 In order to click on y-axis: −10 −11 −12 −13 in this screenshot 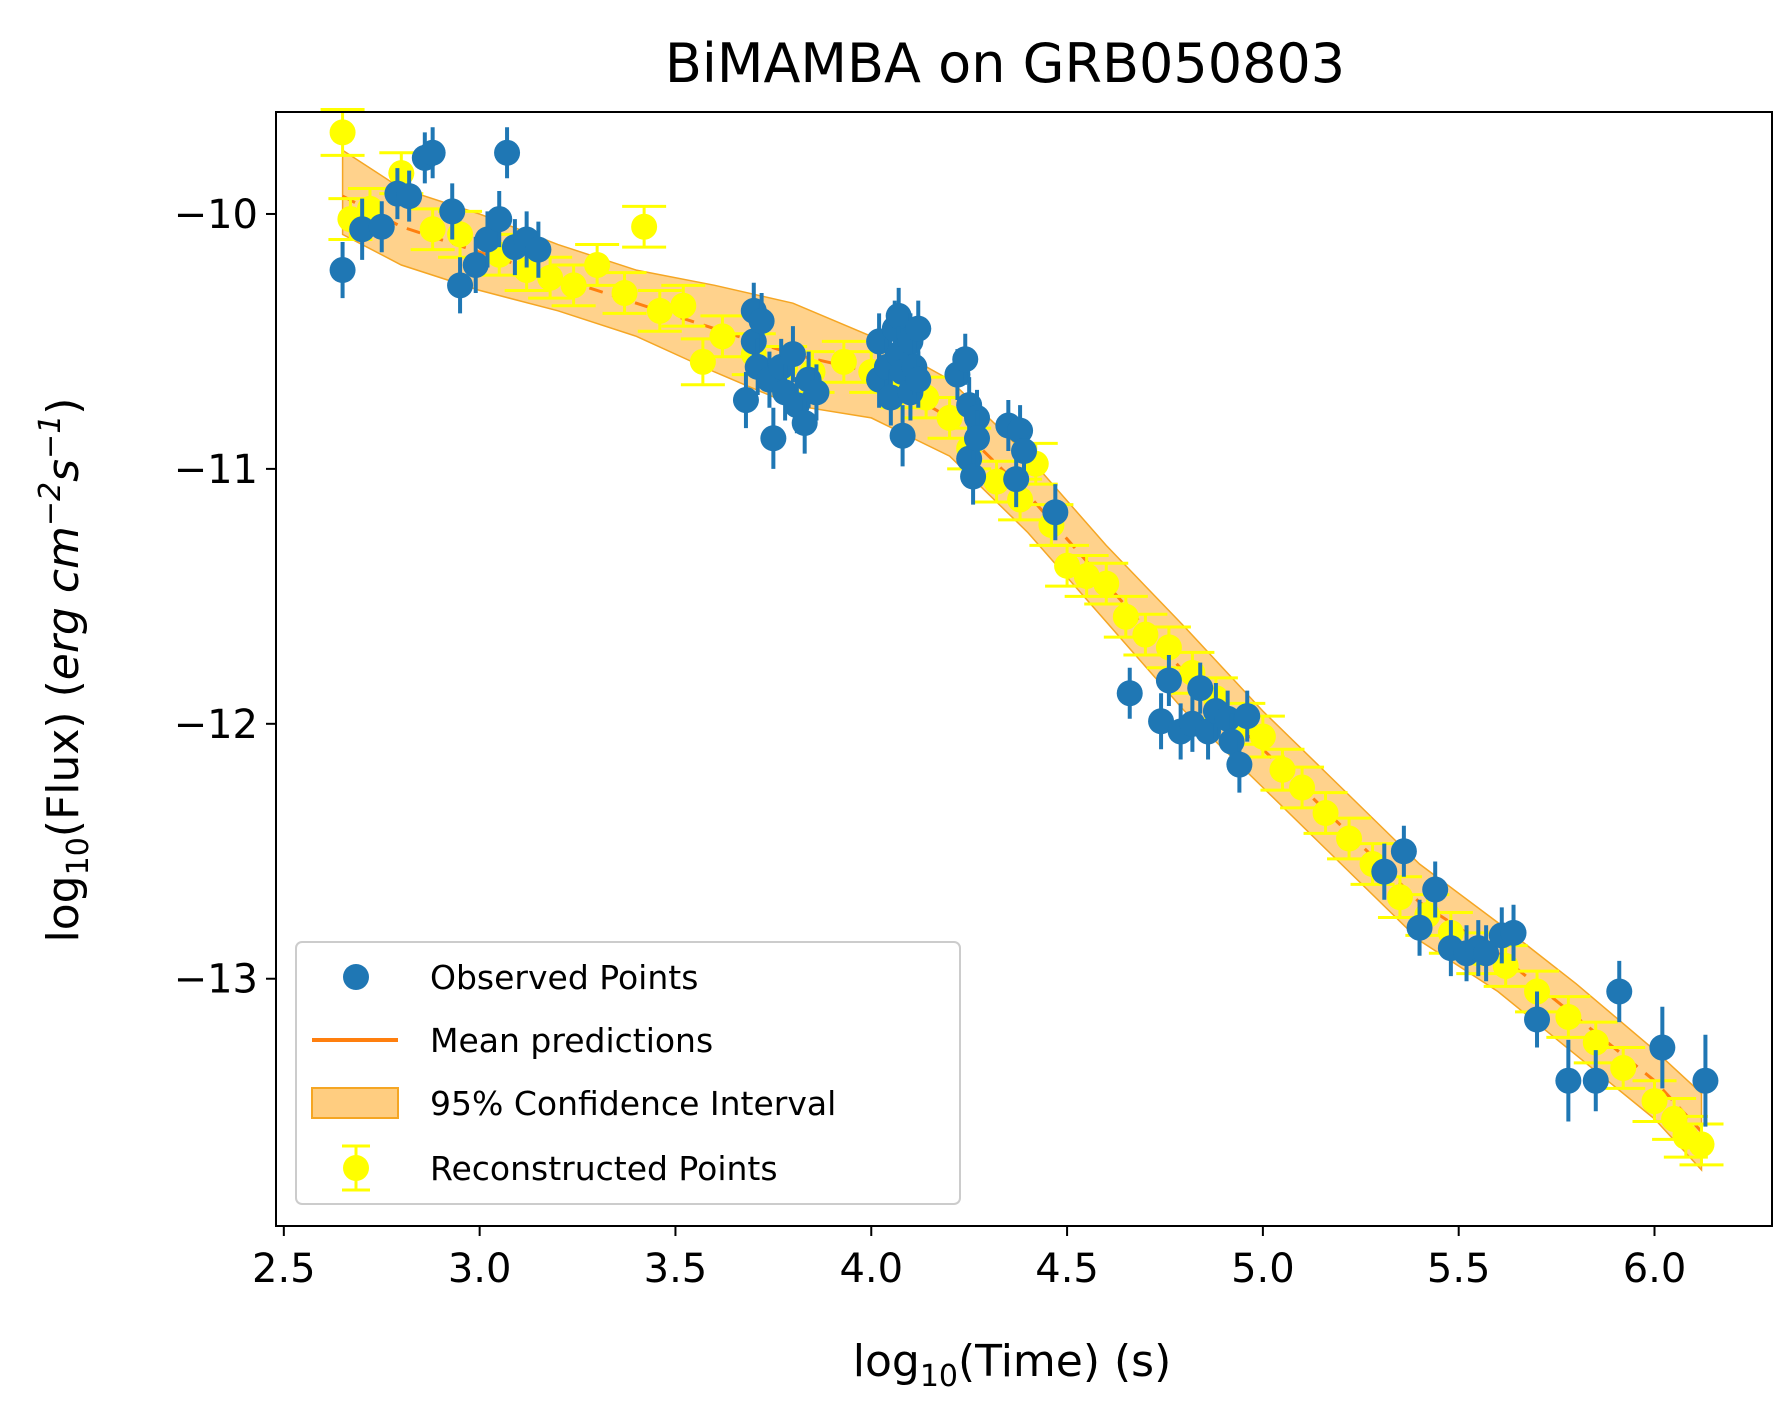, I will do `click(225, 597)`.